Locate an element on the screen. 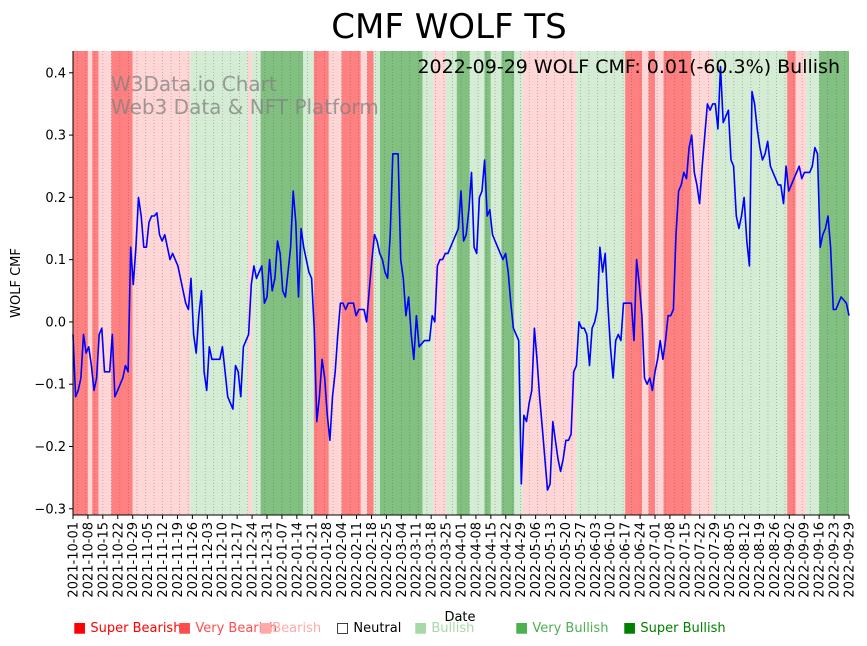 The image size is (867, 646). legend-item-super-bullish: ■ Super Bullish is located at coordinates (674, 628).